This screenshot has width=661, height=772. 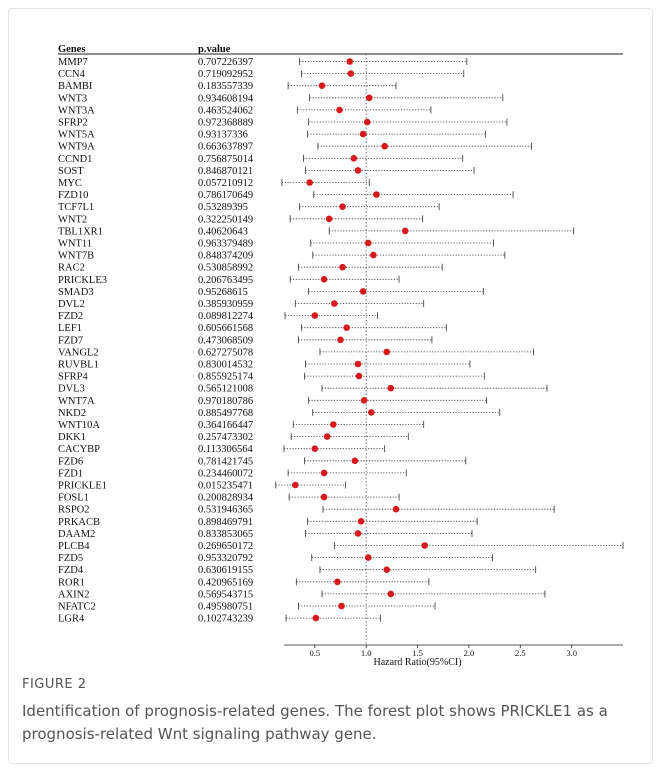 I want to click on gene-label: WNT7B, so click(x=76, y=256).